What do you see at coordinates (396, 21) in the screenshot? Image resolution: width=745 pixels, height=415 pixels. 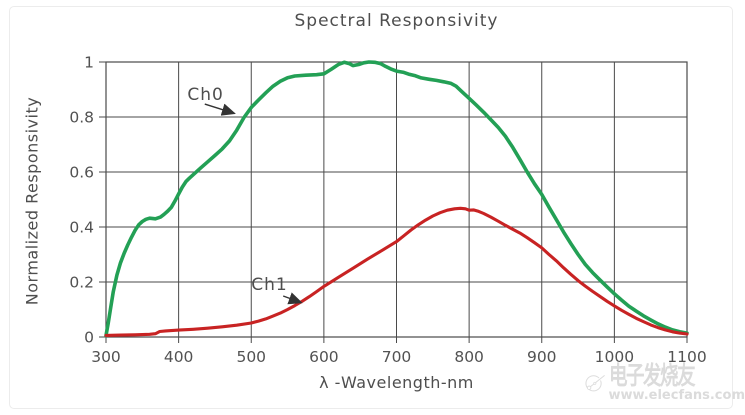 I see `chart-title: Spectral Responsivity` at bounding box center [396, 21].